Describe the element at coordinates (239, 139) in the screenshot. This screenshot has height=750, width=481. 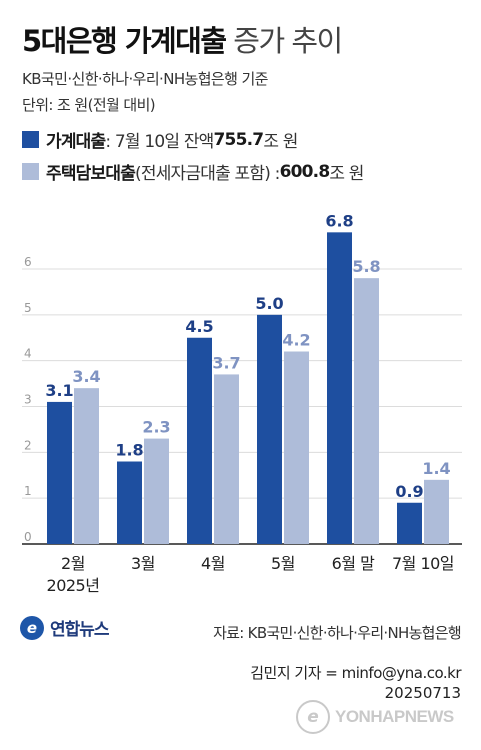
I see `legend-amount: 755.7` at that location.